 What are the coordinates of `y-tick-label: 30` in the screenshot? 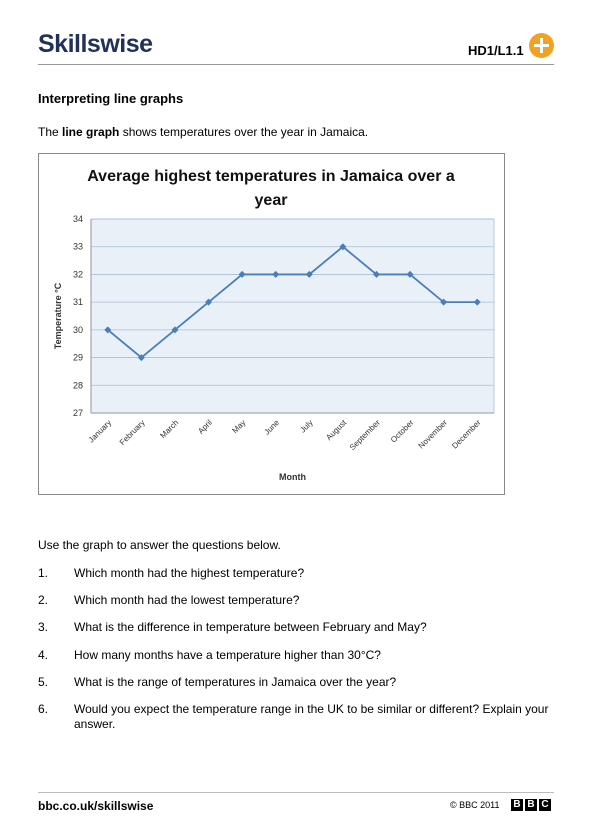 It's located at (78, 330).